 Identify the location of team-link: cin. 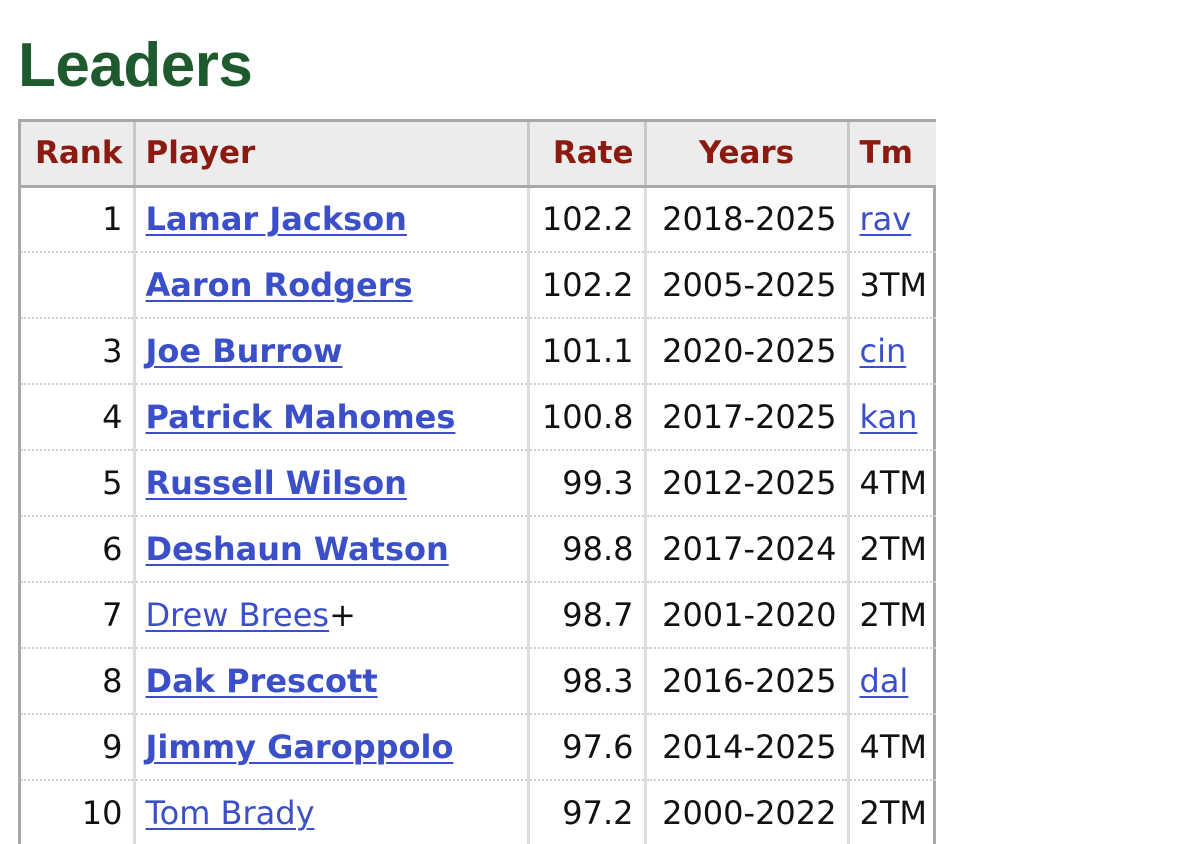
(883, 351).